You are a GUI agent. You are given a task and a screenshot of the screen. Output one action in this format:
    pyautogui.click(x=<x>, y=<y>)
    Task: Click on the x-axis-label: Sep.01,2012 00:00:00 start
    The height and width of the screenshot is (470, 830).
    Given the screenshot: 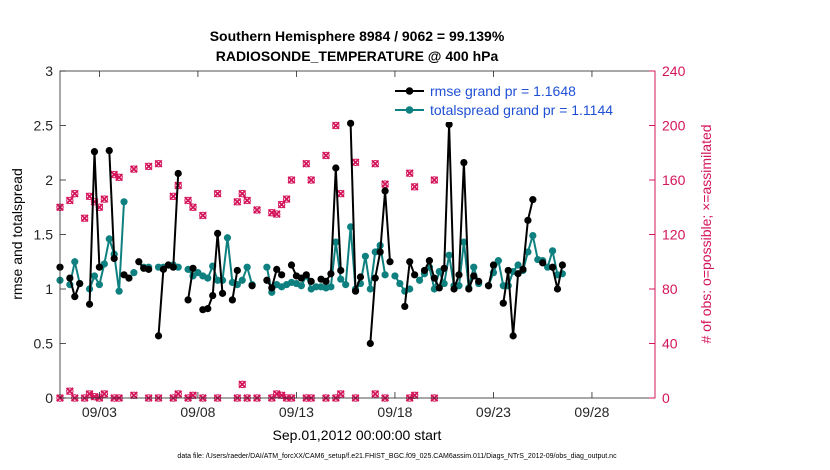 What is the action you would take?
    pyautogui.click(x=357, y=435)
    